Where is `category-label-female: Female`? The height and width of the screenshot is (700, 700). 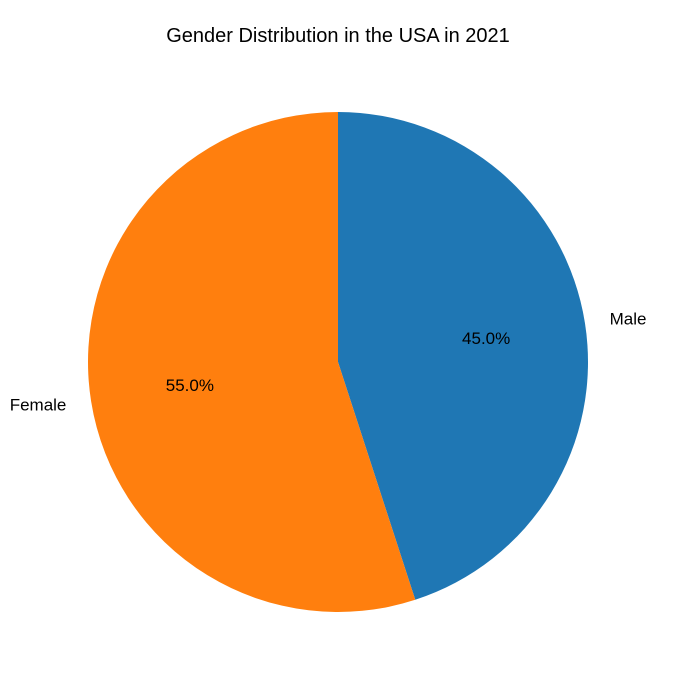
category-label-female: Female is located at coordinates (38, 405).